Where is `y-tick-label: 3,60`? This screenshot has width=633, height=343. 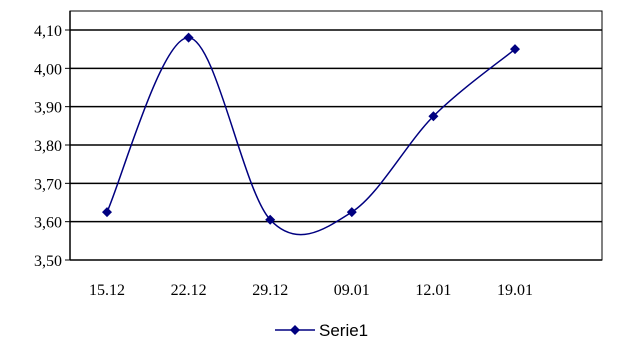
y-tick-label: 3,60 is located at coordinates (48, 223).